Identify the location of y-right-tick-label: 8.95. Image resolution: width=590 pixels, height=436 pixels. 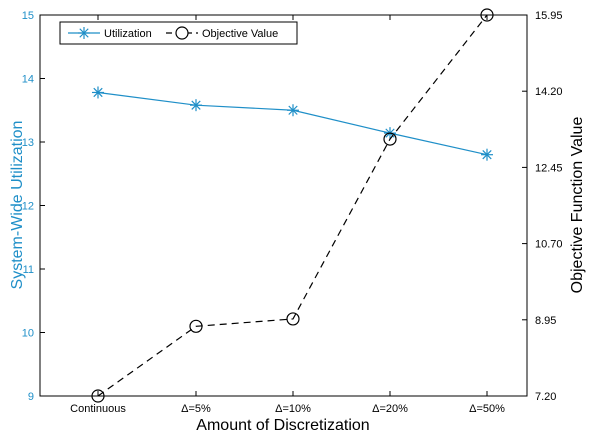
(545, 321).